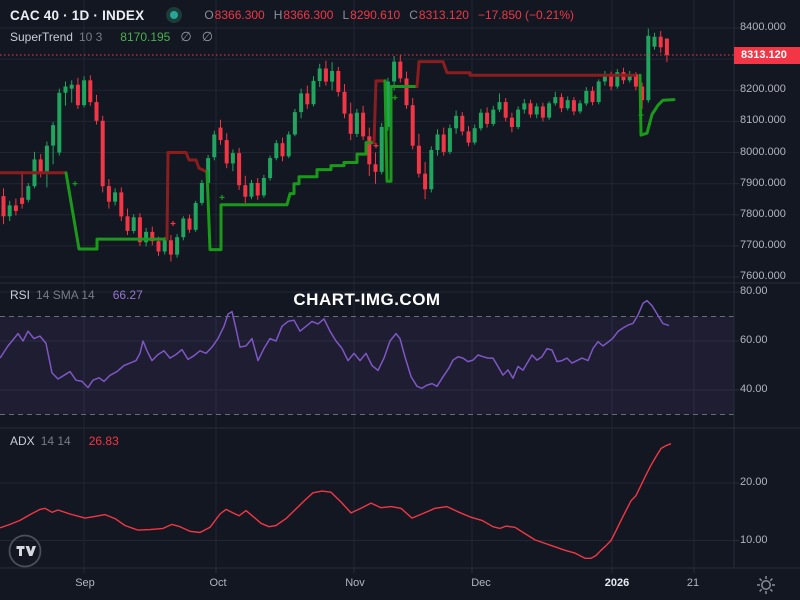 This screenshot has height=600, width=800. I want to click on price-axis-label: 7700.000, so click(763, 244).